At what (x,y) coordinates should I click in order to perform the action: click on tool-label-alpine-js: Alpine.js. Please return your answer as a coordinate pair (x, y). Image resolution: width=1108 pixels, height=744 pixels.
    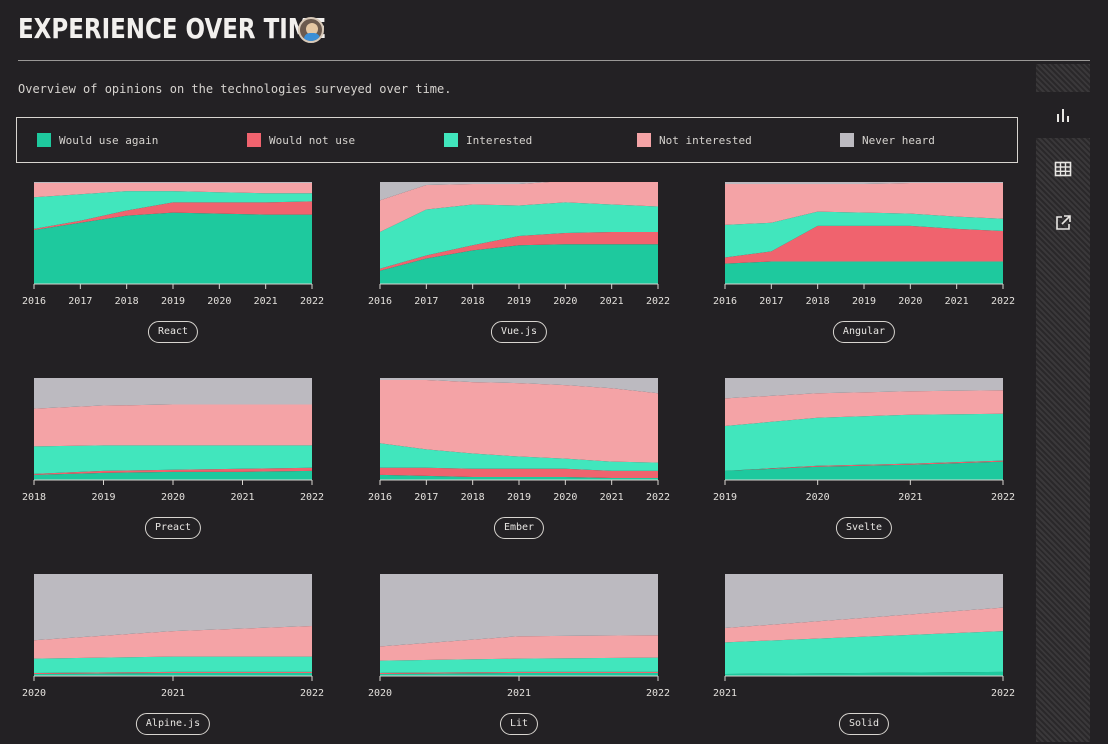
    Looking at the image, I should click on (173, 724).